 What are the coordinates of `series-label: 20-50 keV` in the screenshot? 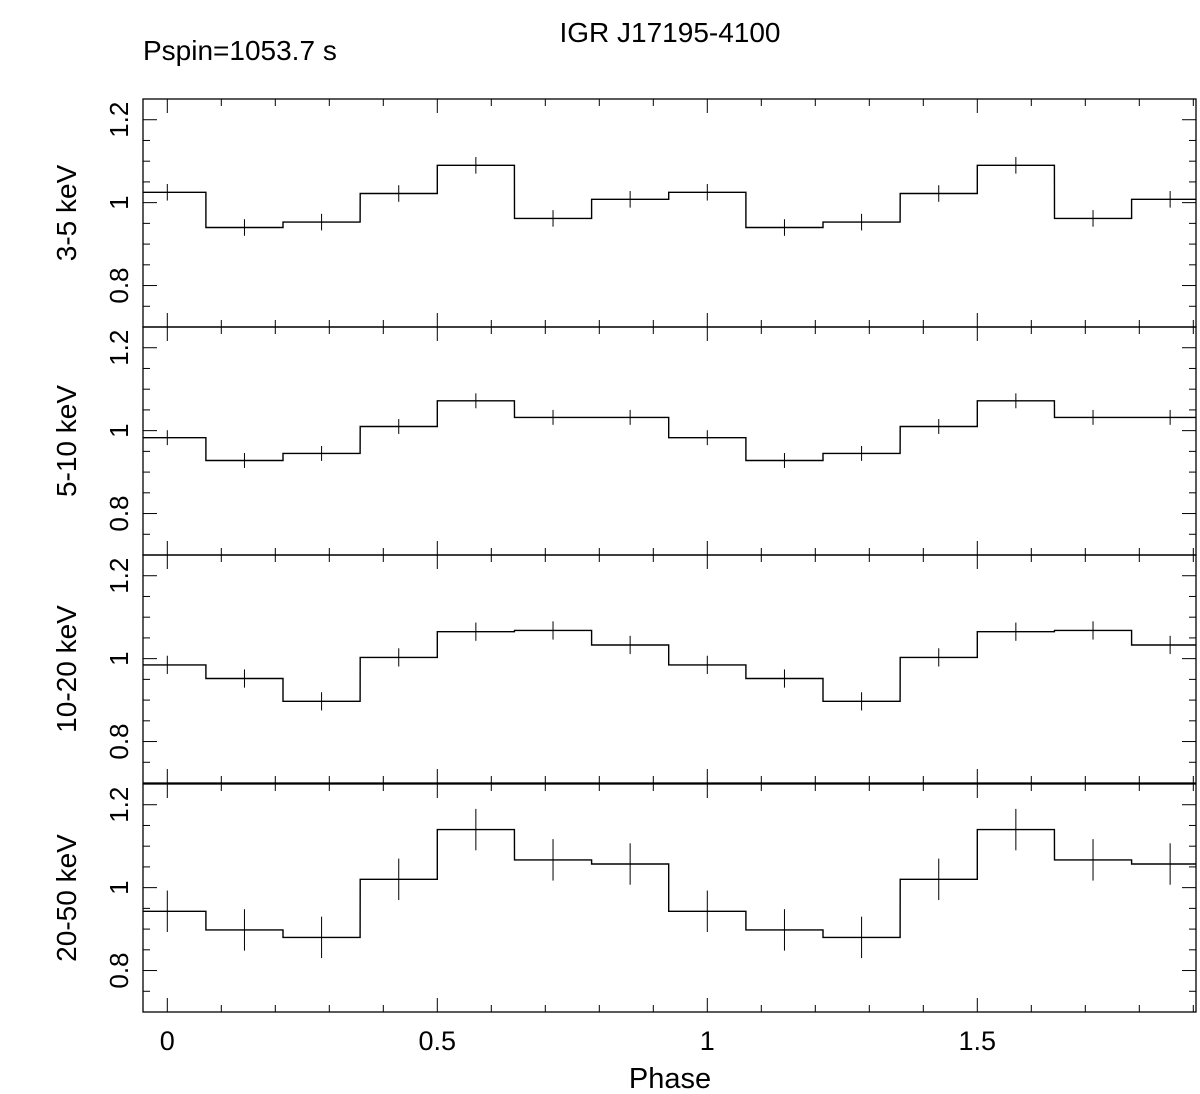 It's located at (66, 898).